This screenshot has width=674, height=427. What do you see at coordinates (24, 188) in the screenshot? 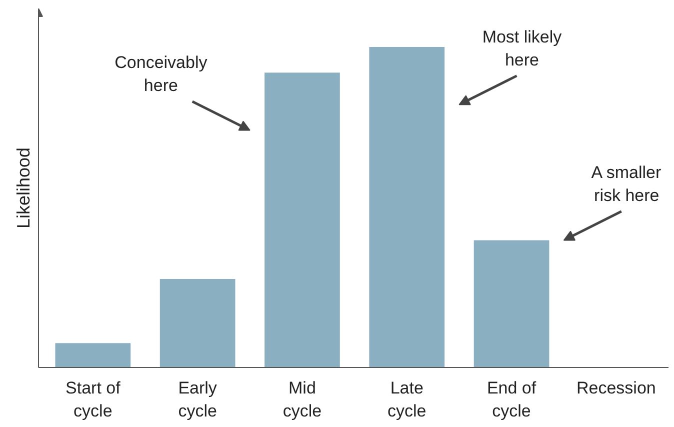
I see `y-axis-title: Likelihood` at bounding box center [24, 188].